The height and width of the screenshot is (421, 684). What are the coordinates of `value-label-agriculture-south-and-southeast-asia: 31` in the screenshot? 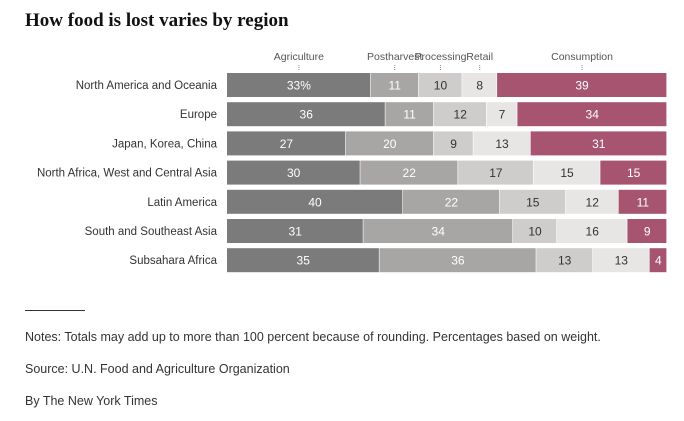 It's located at (296, 232).